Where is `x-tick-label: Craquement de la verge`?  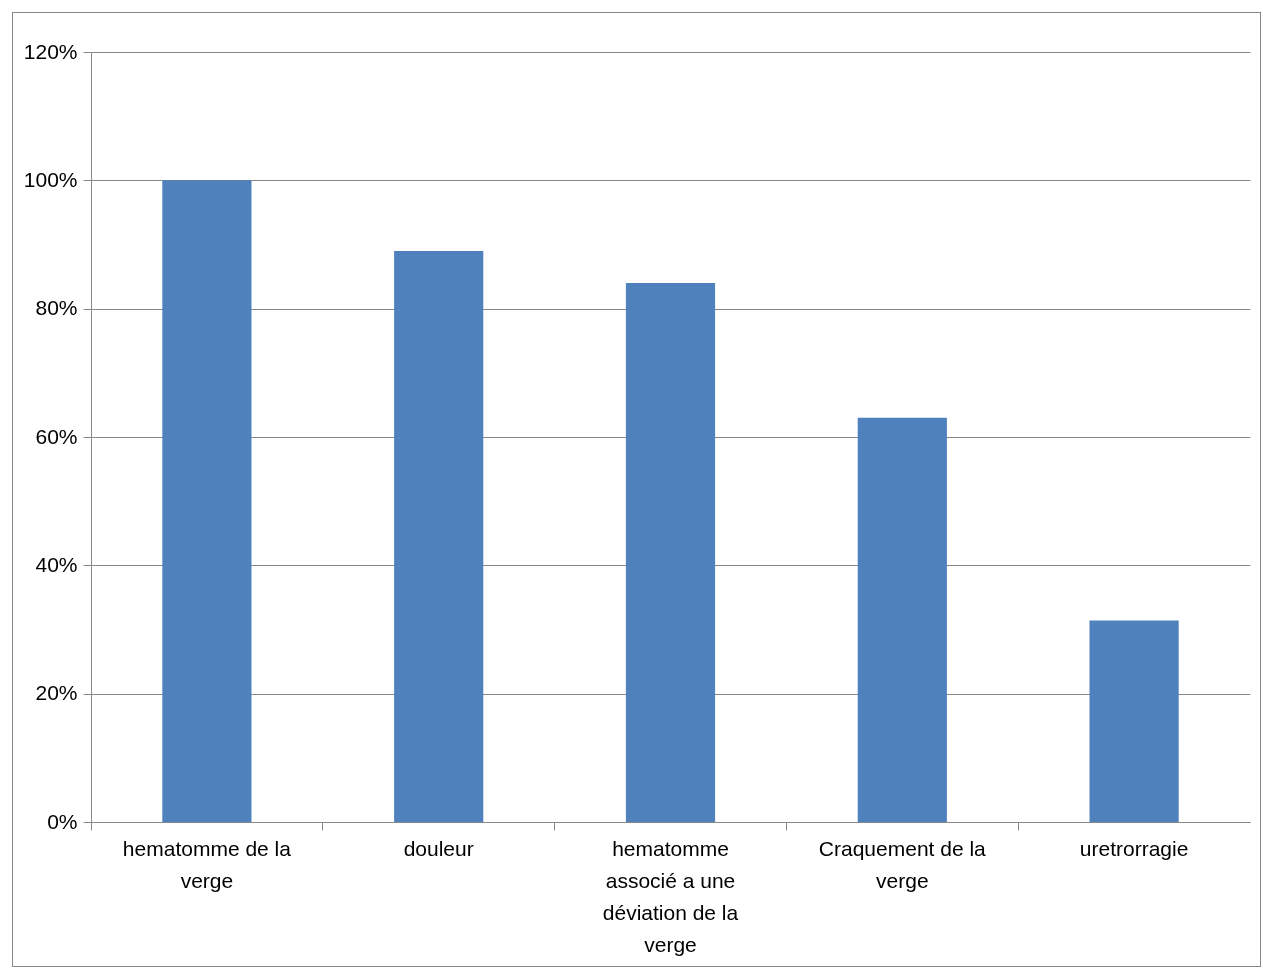 x-tick-label: Craquement de la verge is located at coordinates (902, 864).